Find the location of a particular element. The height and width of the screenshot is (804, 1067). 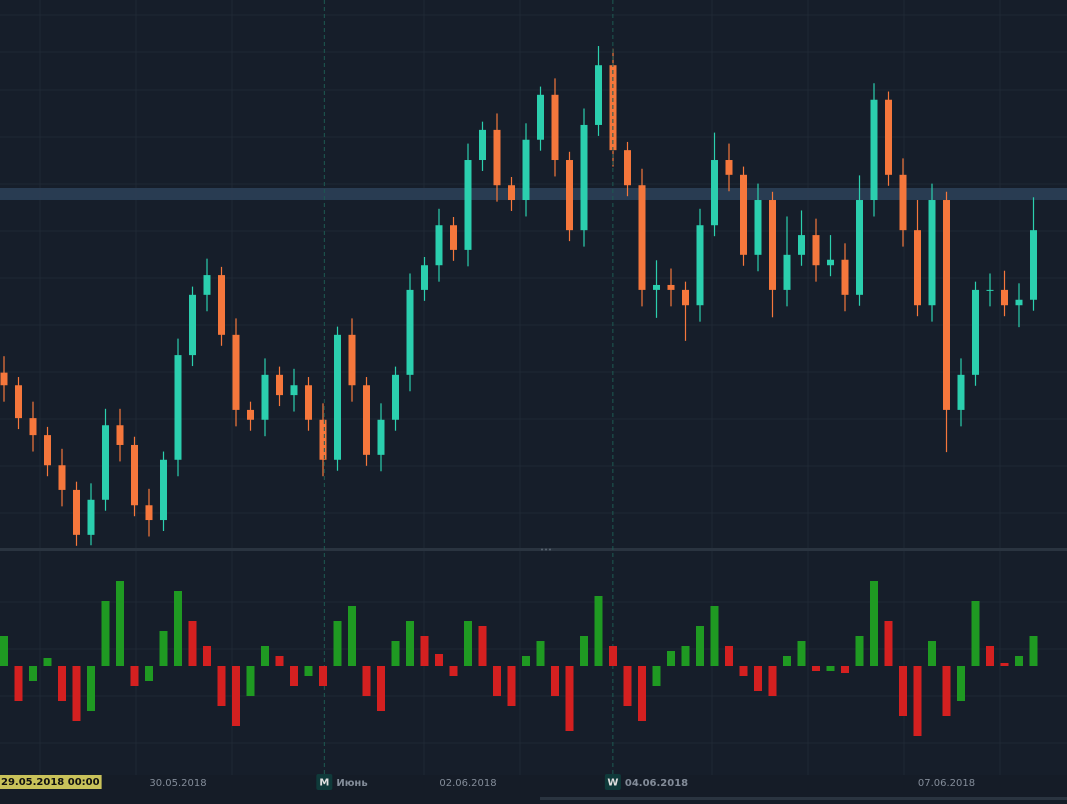

separator-grip is located at coordinates (546, 549).